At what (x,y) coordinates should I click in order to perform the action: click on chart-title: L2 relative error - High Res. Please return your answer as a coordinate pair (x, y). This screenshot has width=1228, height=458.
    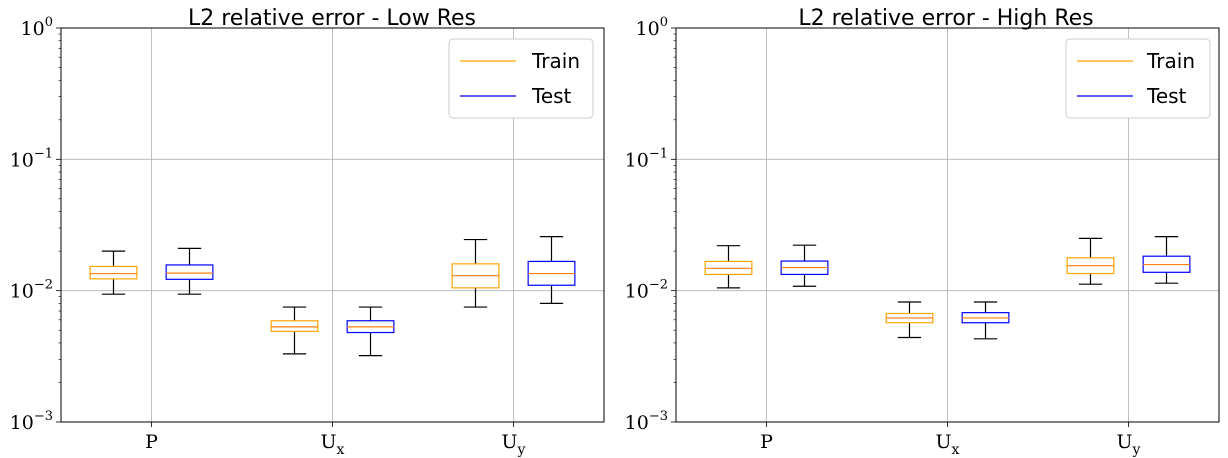
    Looking at the image, I should click on (945, 18).